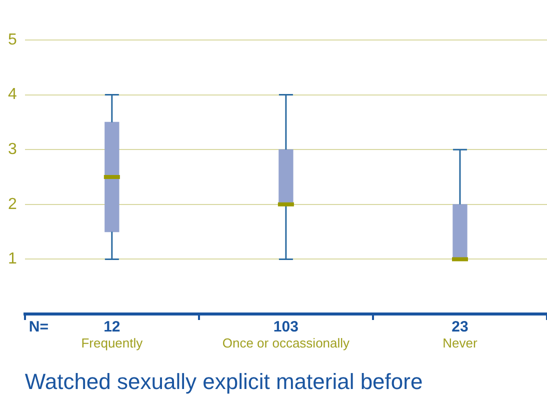 The width and height of the screenshot is (547, 400). Describe the element at coordinates (112, 342) in the screenshot. I see `x-tick-label: Frequently` at that location.